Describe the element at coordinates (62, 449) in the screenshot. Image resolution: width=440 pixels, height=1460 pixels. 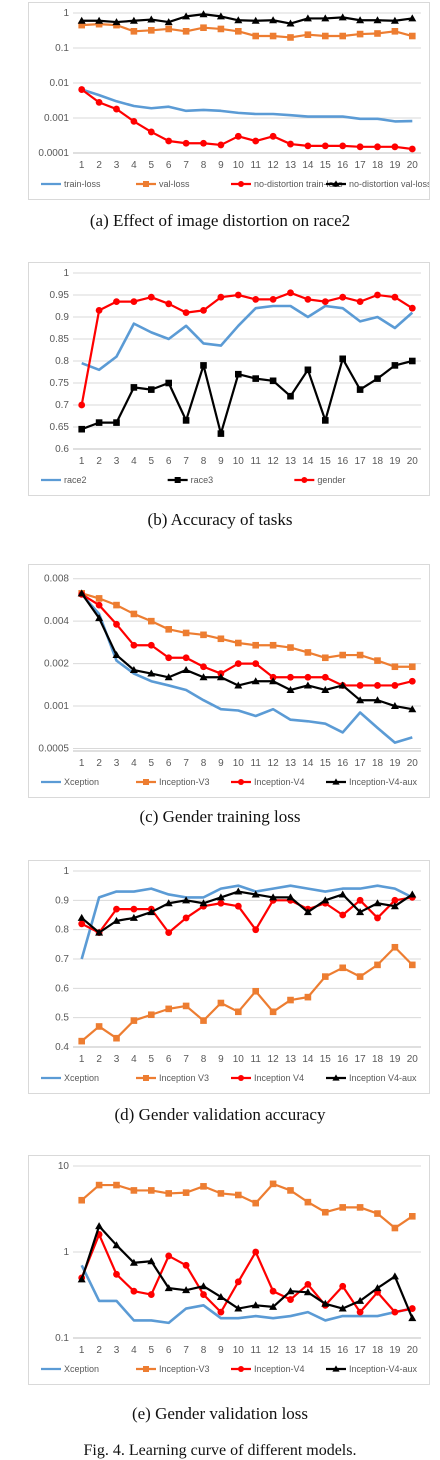
I see `y-tick-label: 0.6` at that location.